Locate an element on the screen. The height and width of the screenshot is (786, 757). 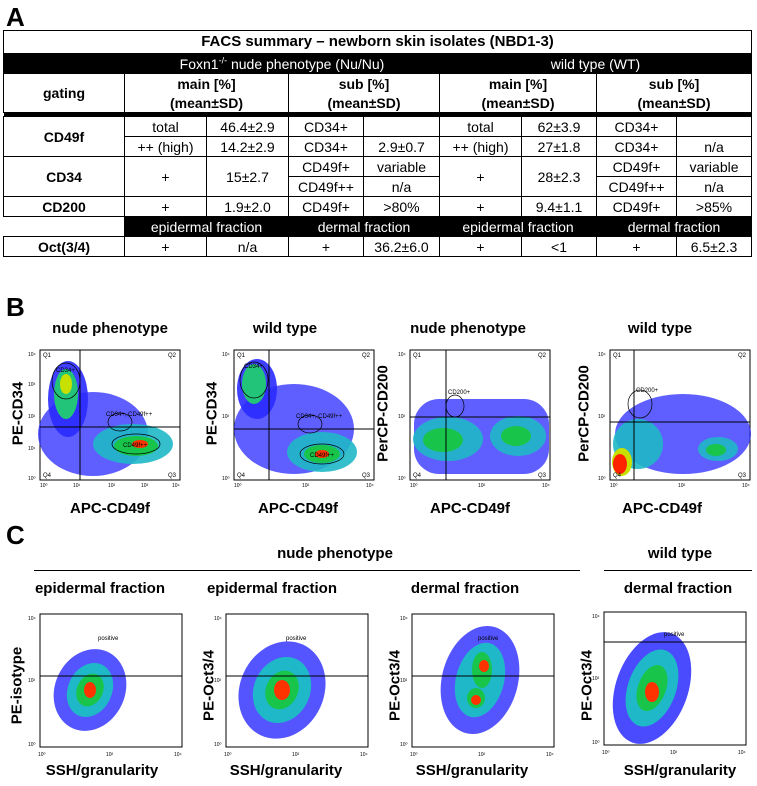
table-cell: 14.2±2.9 is located at coordinates (247, 146).